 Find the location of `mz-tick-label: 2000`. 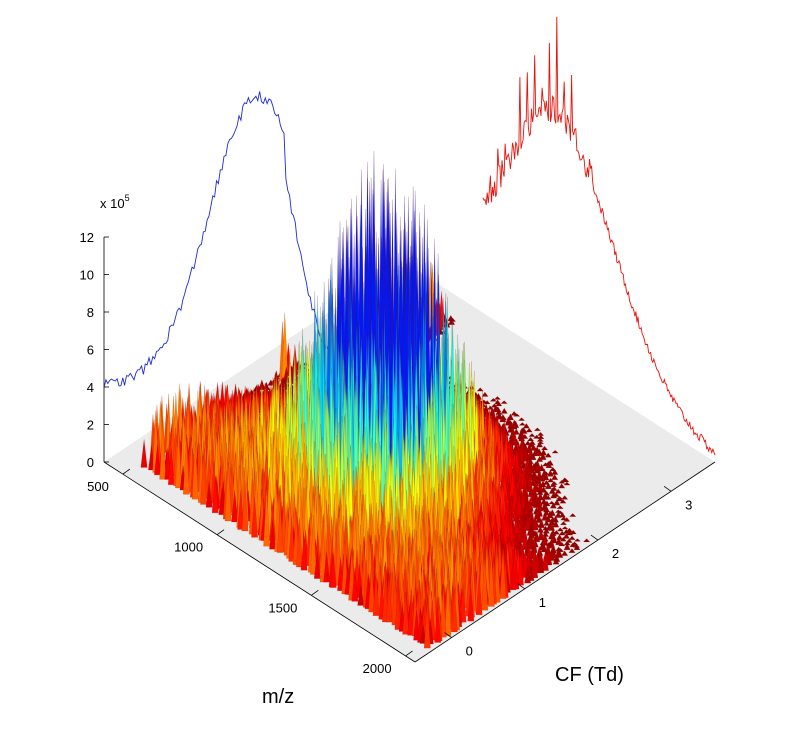

mz-tick-label: 2000 is located at coordinates (377, 668).